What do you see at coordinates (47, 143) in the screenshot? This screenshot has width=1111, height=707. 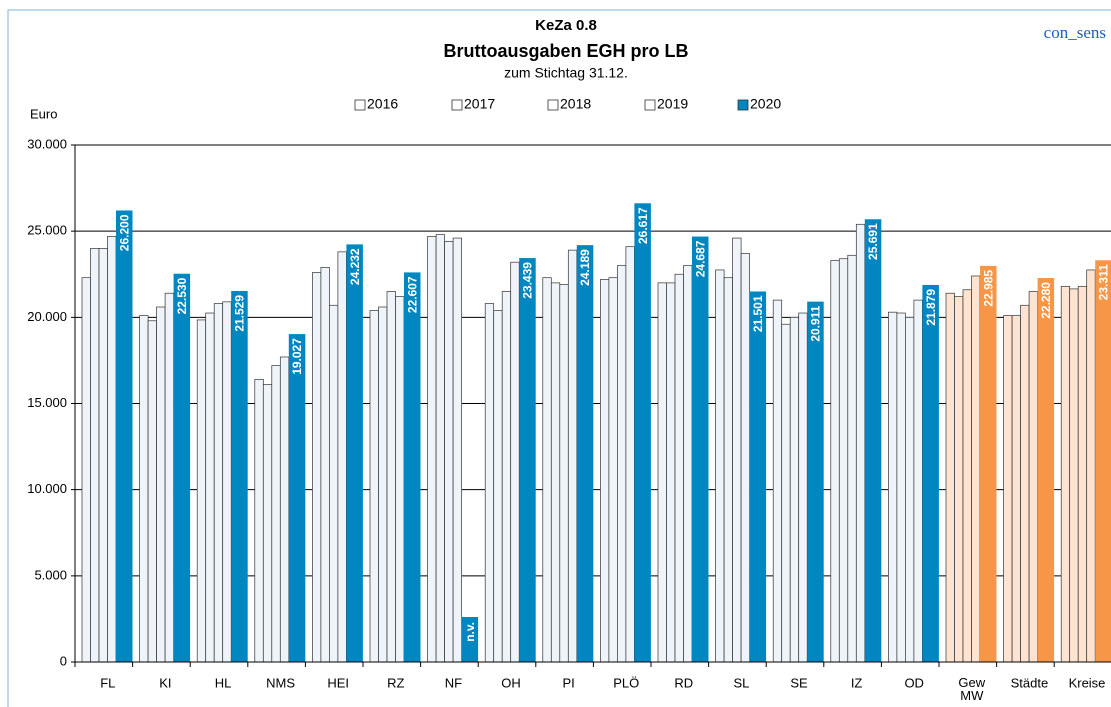 I see `y-tick-label: 30.000` at bounding box center [47, 143].